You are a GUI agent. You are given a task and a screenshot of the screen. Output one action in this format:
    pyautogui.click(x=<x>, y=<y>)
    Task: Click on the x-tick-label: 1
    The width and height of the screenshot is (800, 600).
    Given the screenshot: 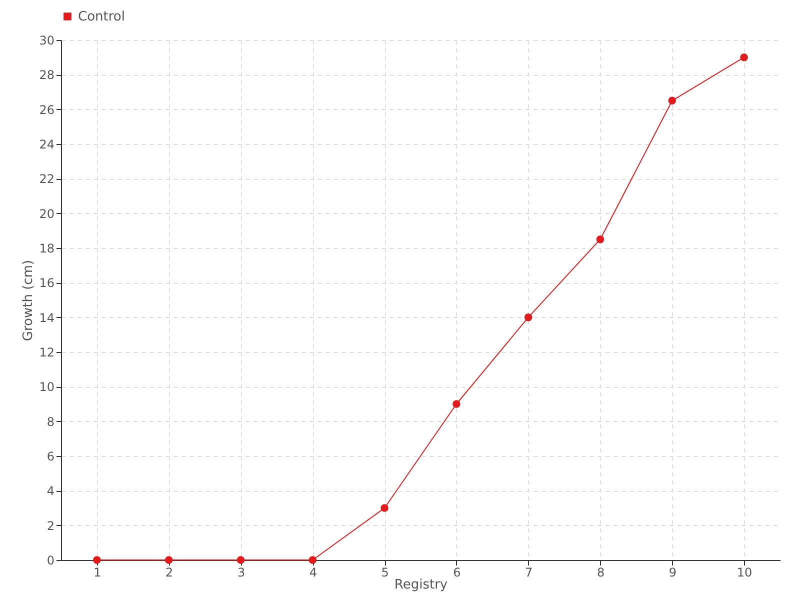 What is the action you would take?
    pyautogui.click(x=98, y=573)
    